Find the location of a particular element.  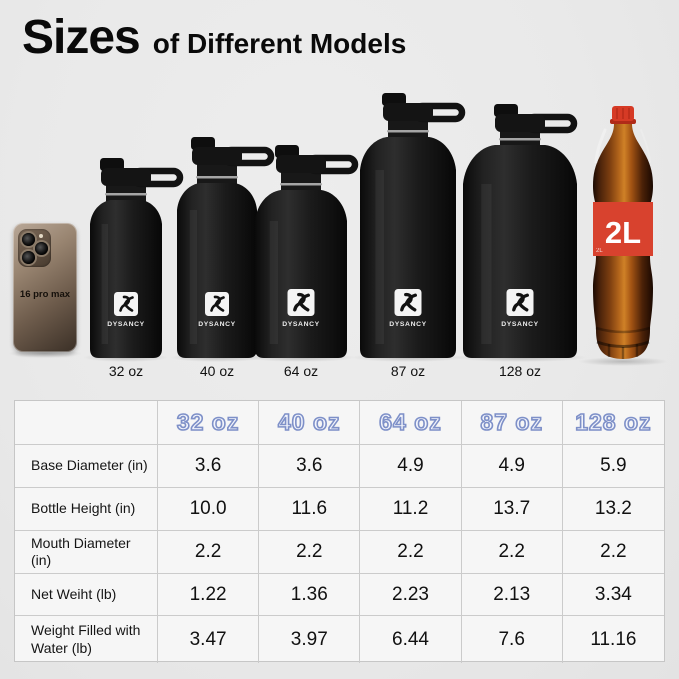

phone-label: 16 pro max is located at coordinates (45, 294).